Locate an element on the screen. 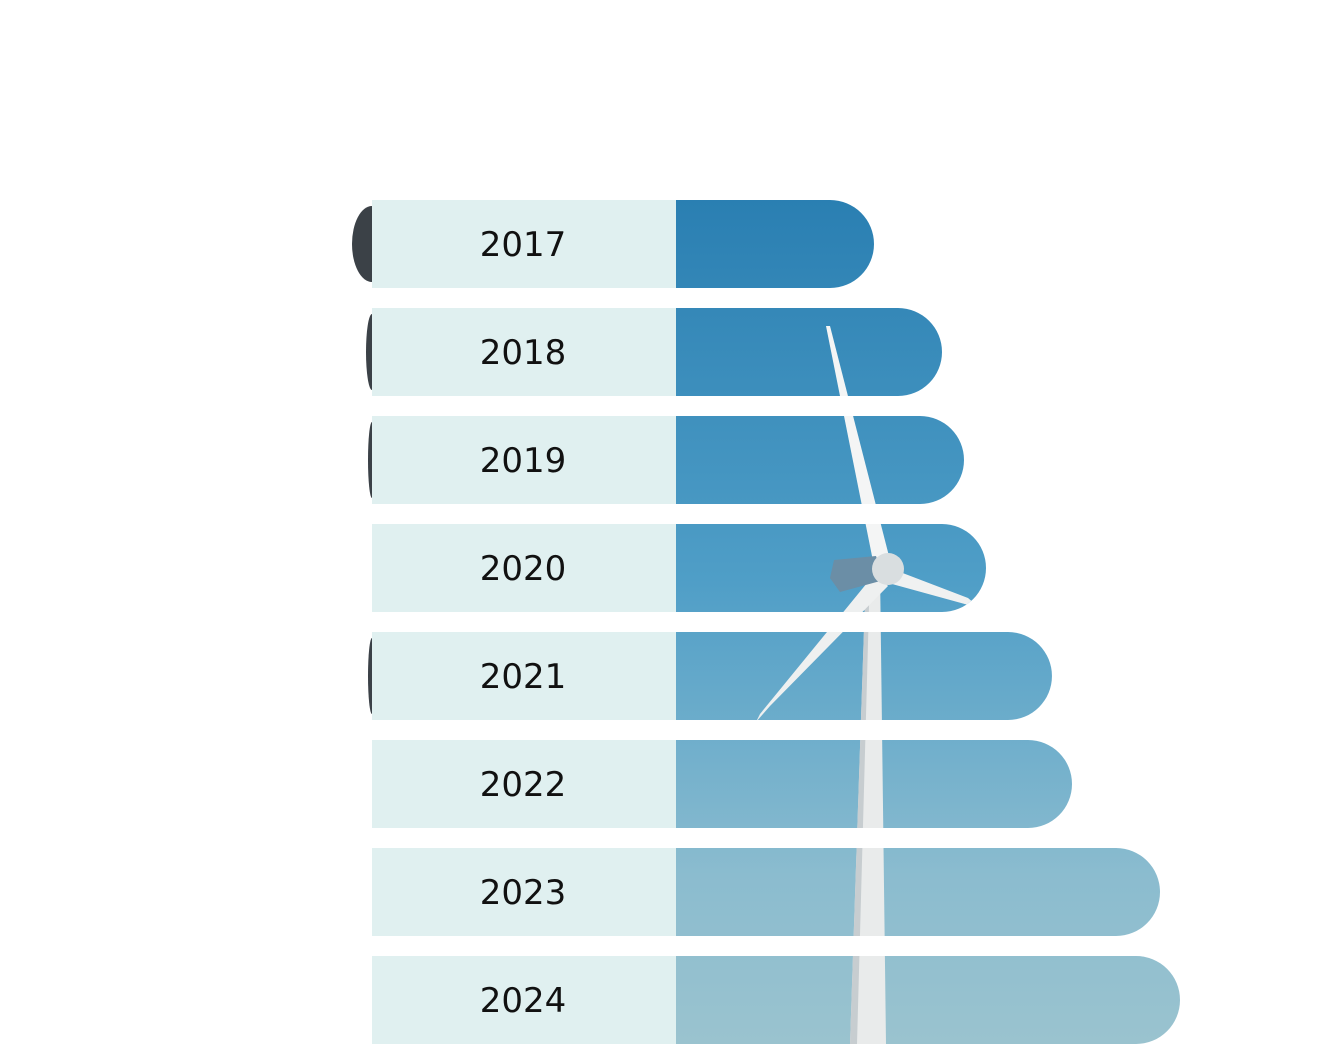 The image size is (1322, 1044). label-cell-2021 is located at coordinates (524, 676).